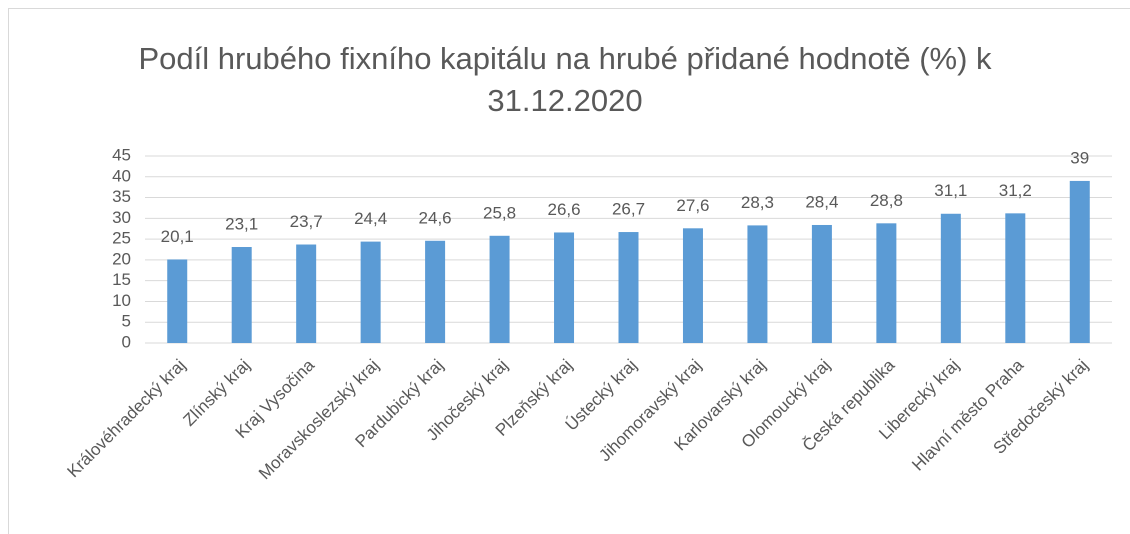  I want to click on data-label: 24,6, so click(435, 217).